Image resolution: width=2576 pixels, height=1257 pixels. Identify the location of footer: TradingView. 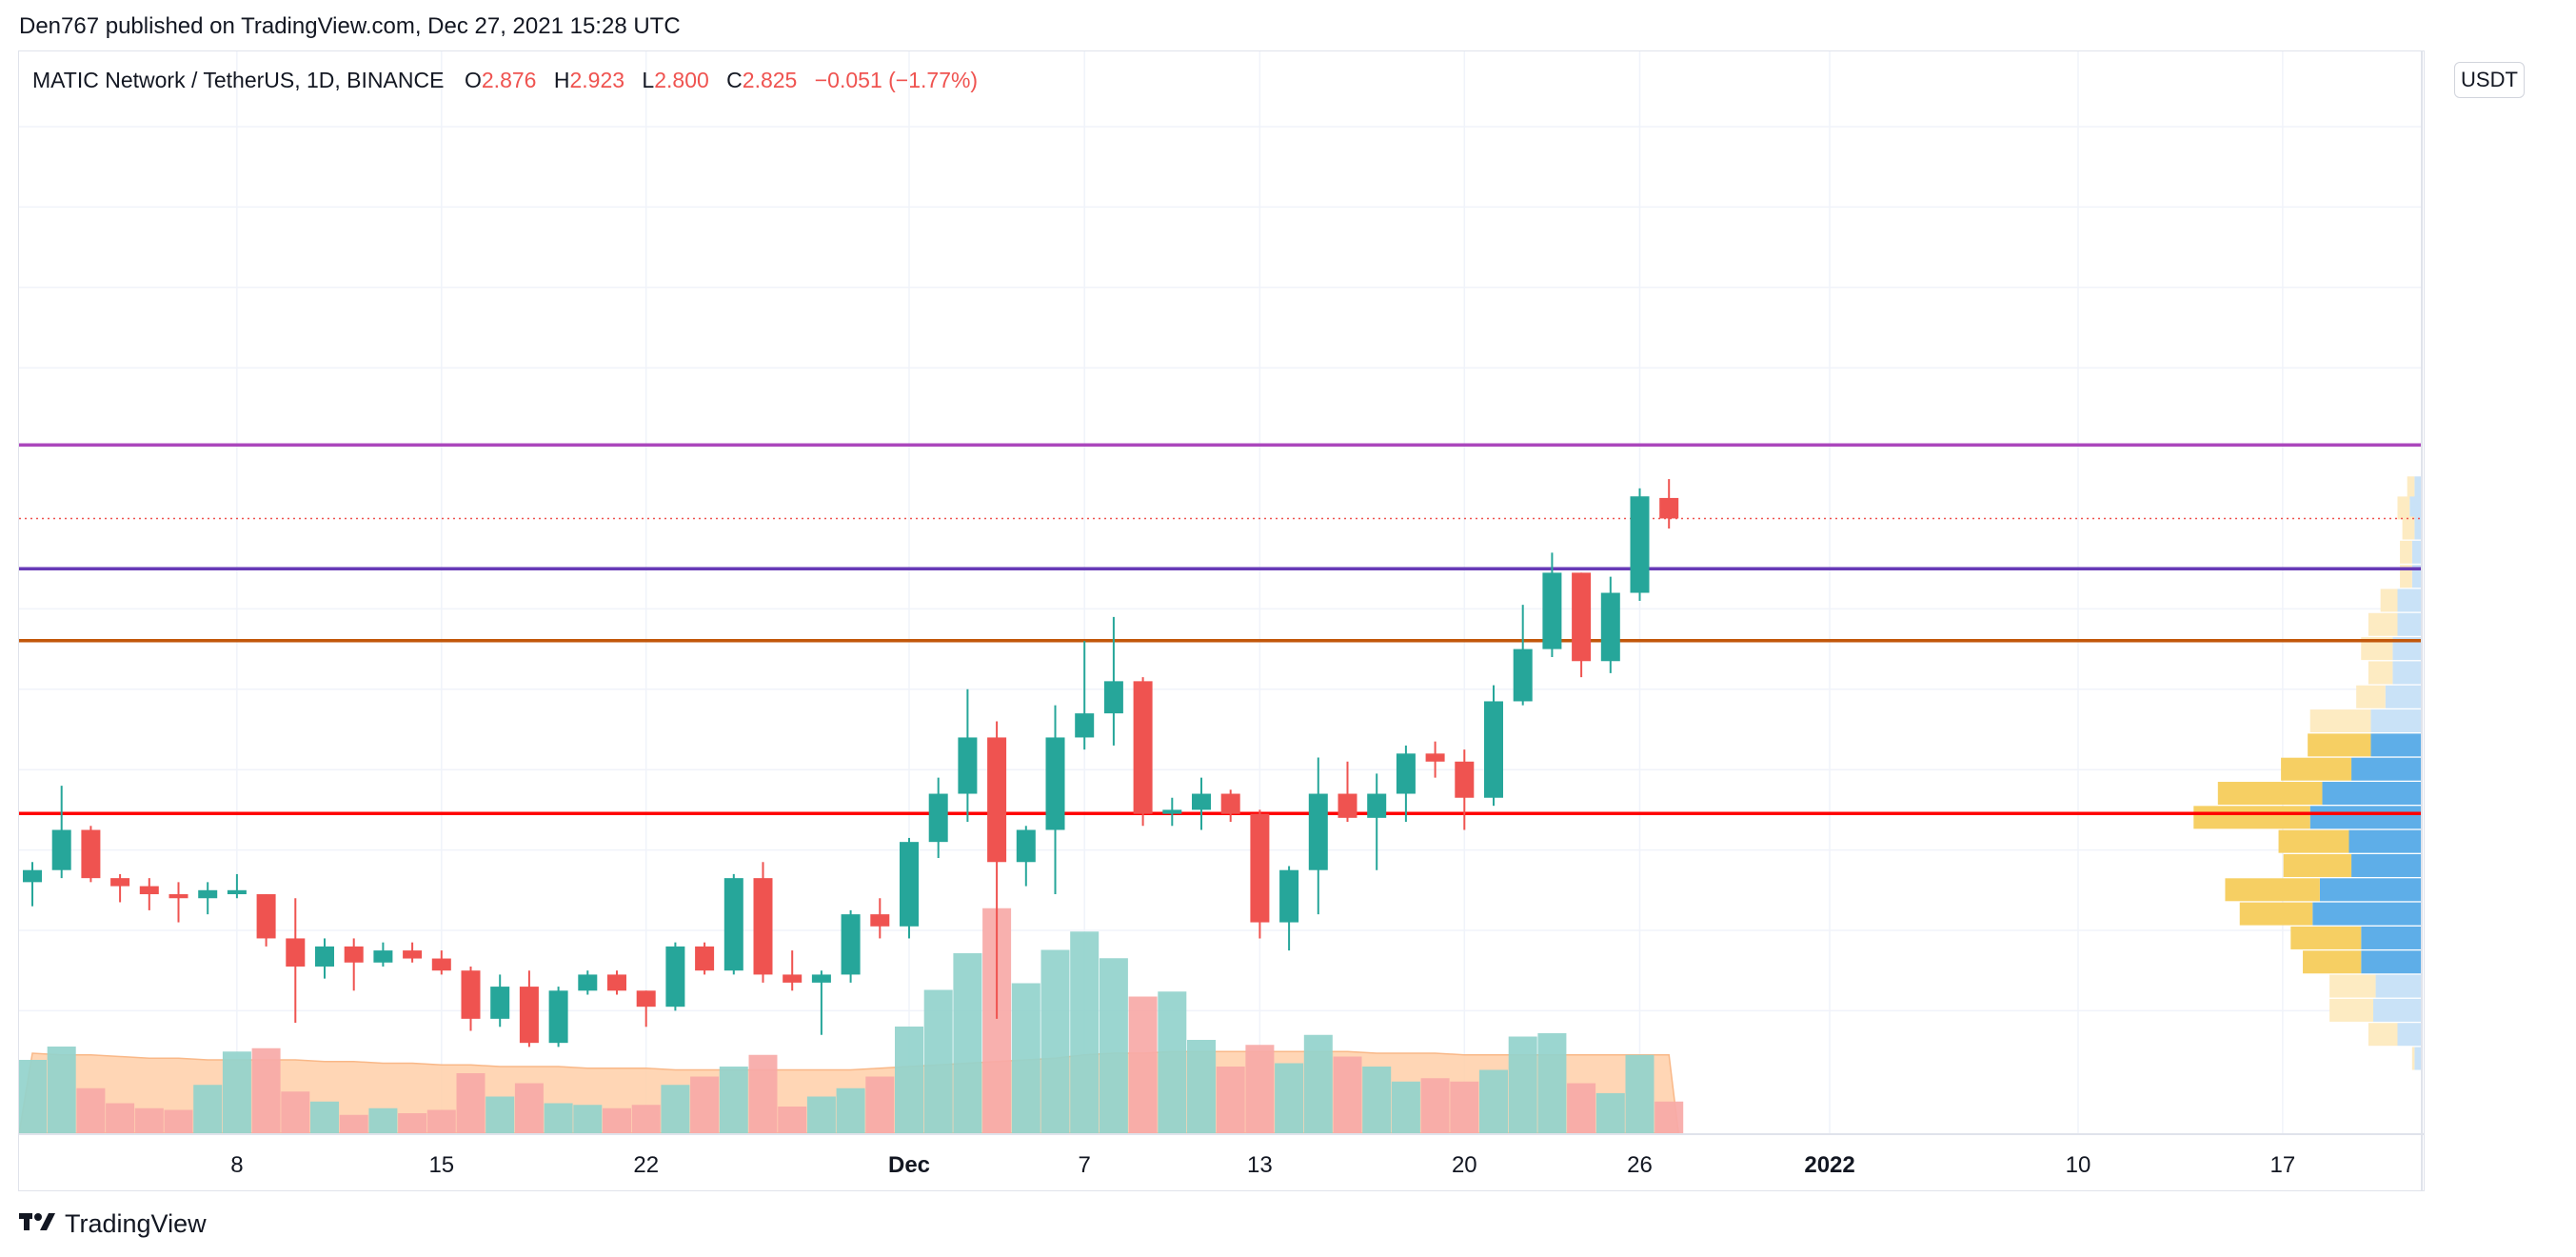
(113, 1224).